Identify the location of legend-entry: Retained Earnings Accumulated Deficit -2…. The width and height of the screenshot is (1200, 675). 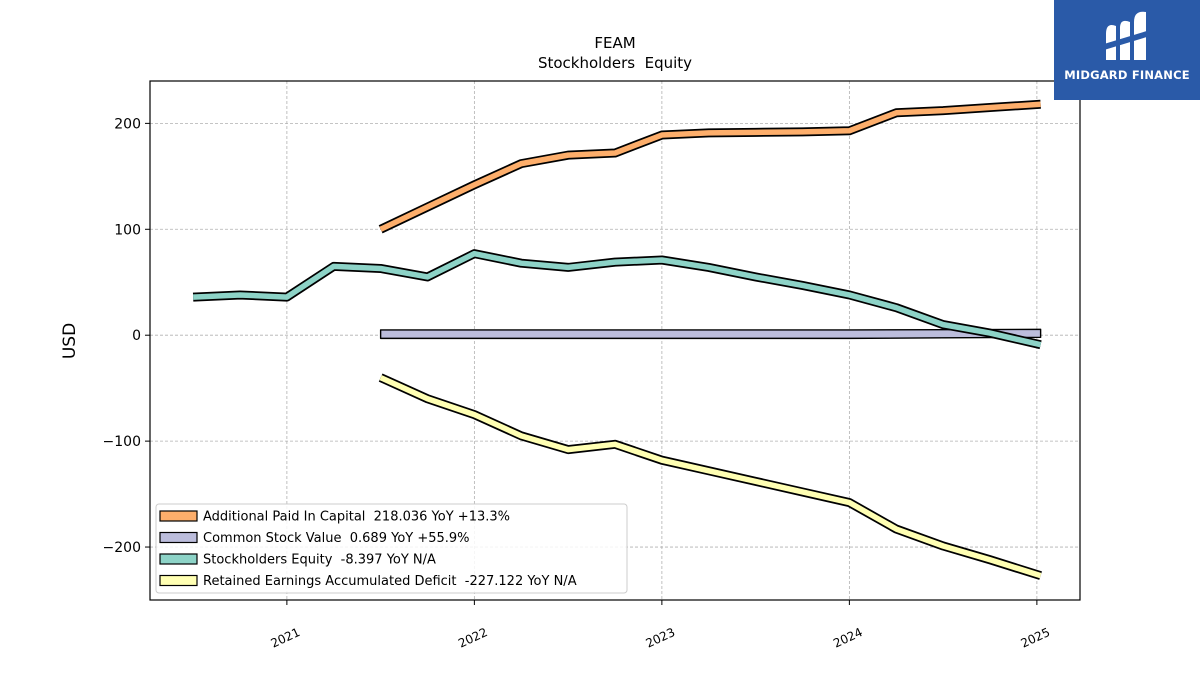
(390, 581).